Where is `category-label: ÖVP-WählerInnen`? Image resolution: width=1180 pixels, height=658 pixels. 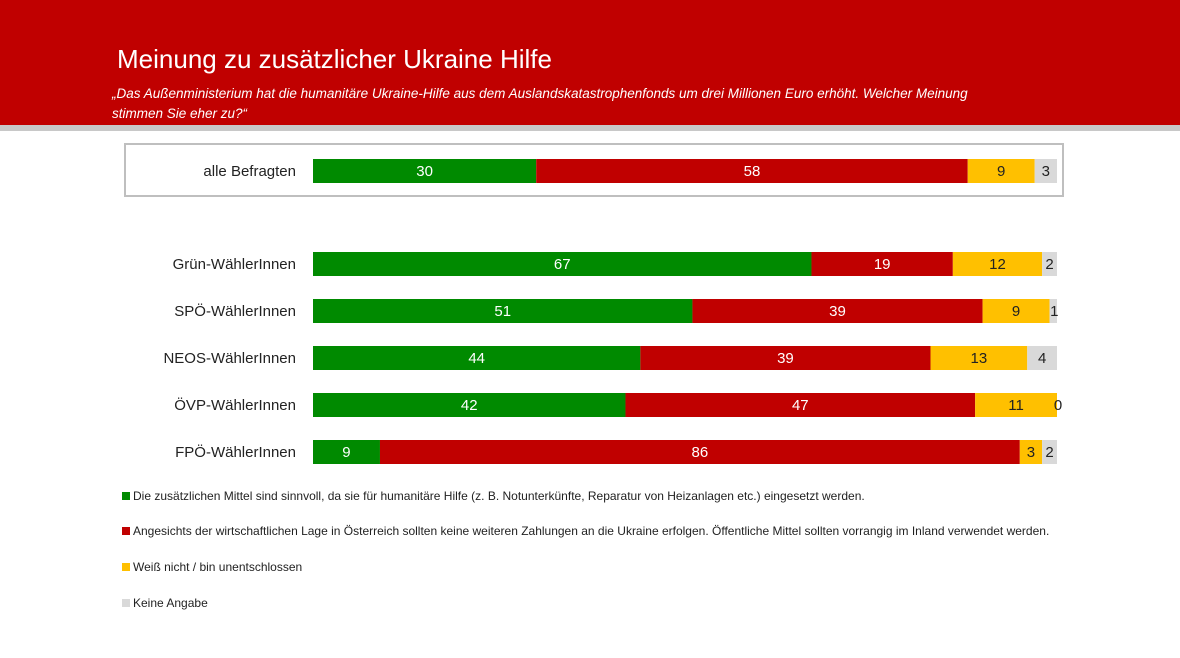
category-label: ÖVP-WählerInnen is located at coordinates (235, 405).